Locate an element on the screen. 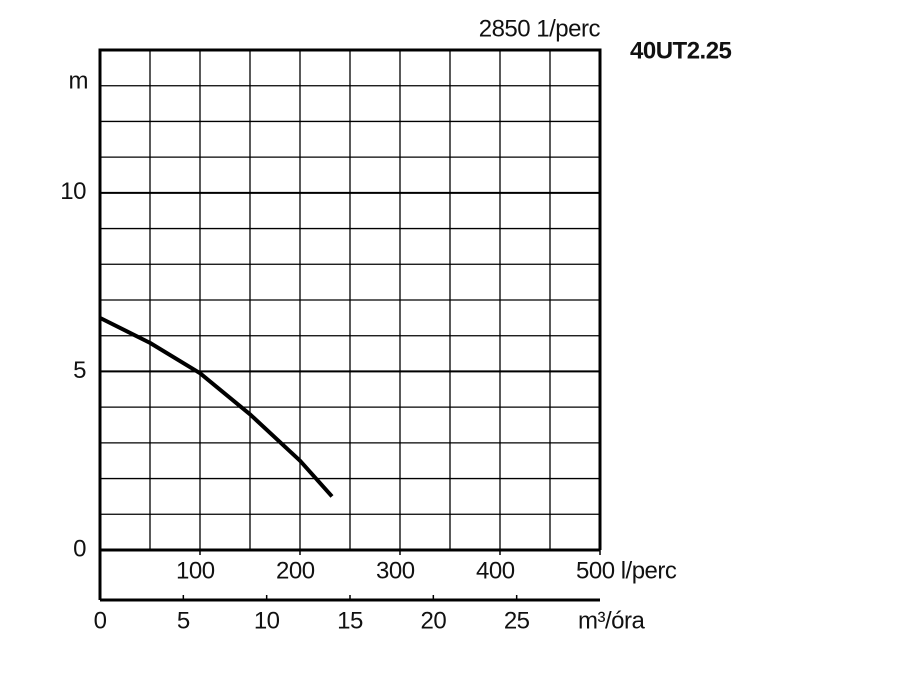 The height and width of the screenshot is (700, 900). y-tick-label: 5 is located at coordinates (79, 370).